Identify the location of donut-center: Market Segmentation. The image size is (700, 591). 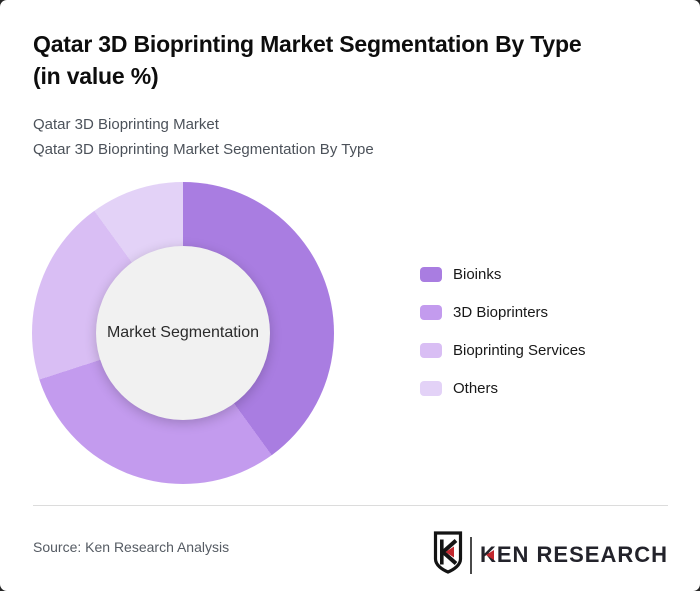
(183, 333).